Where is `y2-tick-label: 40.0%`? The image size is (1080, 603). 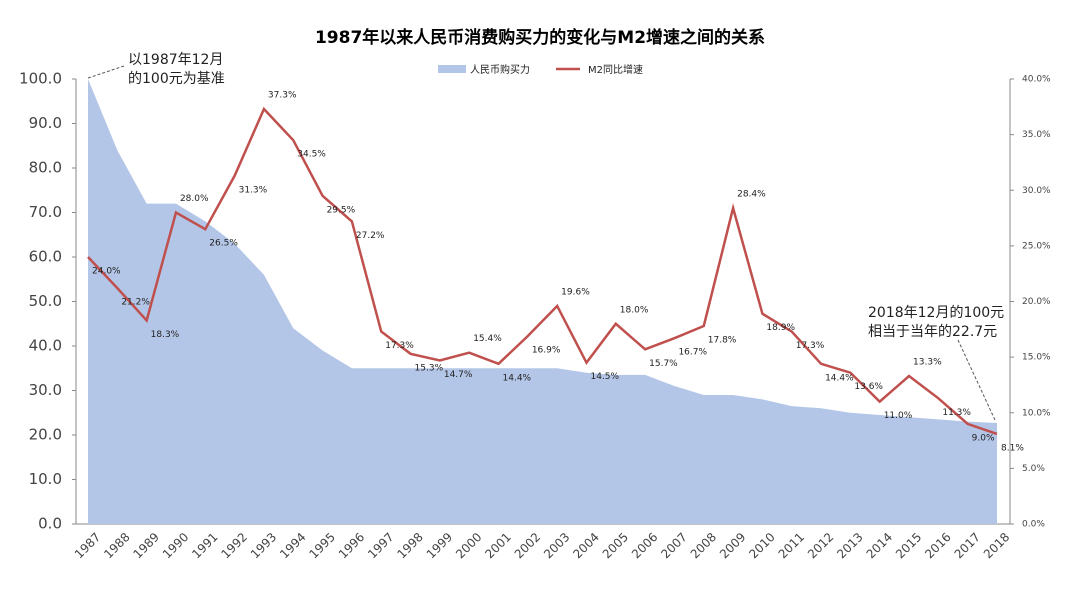 y2-tick-label: 40.0% is located at coordinates (1036, 80).